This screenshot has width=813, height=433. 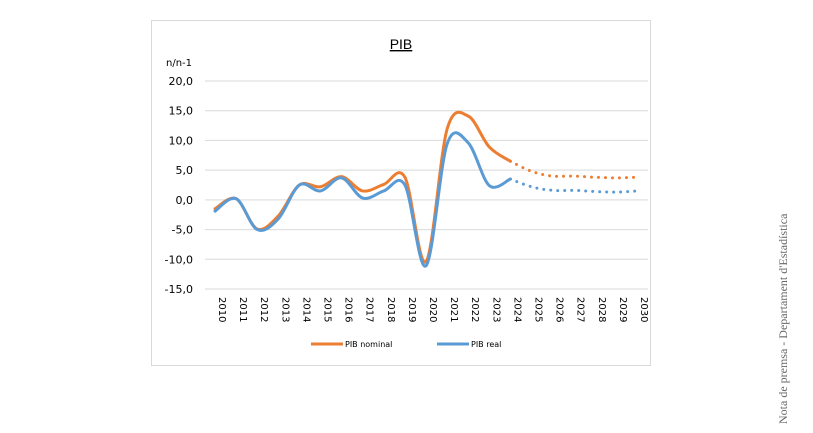 I want to click on x-tick-label: 2016, so click(x=348, y=309).